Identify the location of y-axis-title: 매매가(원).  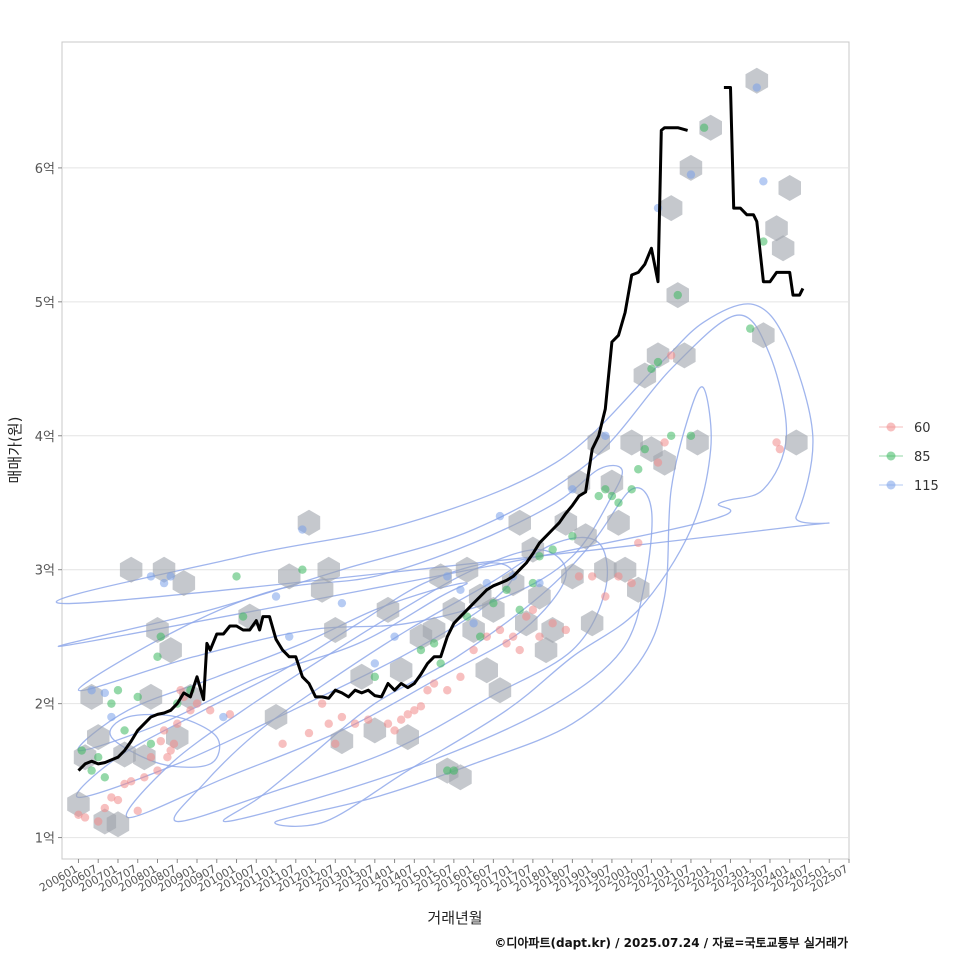
(15, 450).